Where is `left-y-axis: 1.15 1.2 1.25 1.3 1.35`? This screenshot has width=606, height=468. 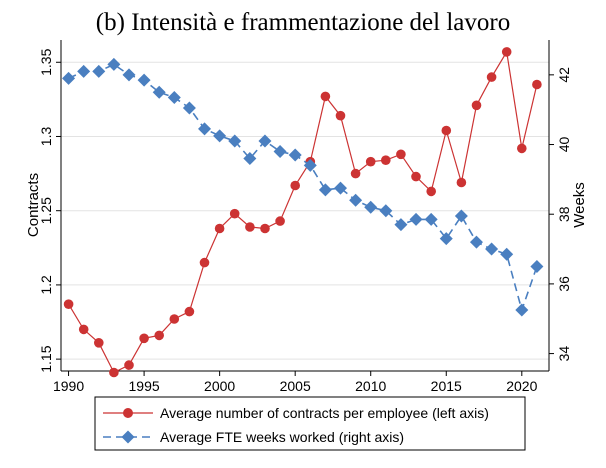 left-y-axis: 1.15 1.2 1.25 1.3 1.35 is located at coordinates (49, 210).